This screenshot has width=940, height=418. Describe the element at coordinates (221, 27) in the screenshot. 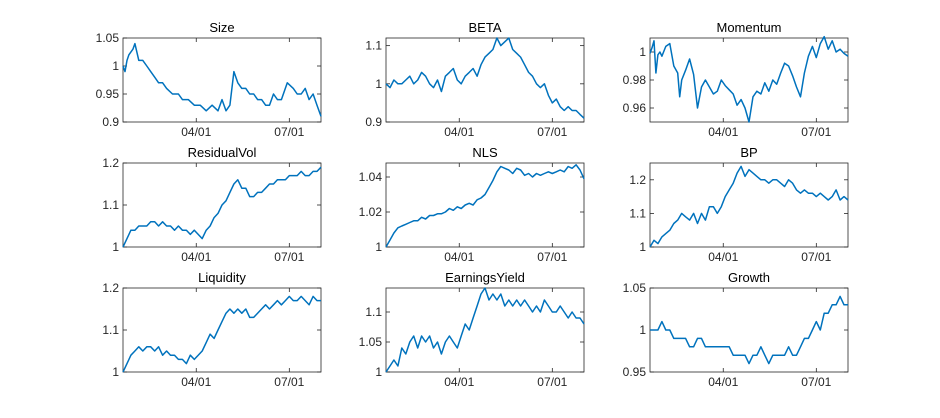

I see `chart-title: Size` at that location.